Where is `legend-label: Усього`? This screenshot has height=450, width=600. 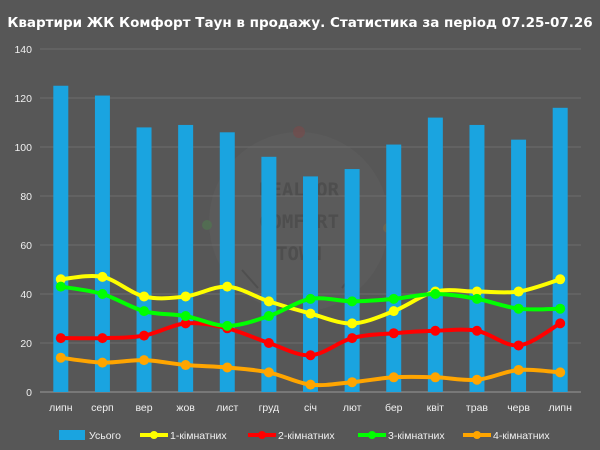
legend-label: Усього is located at coordinates (105, 436).